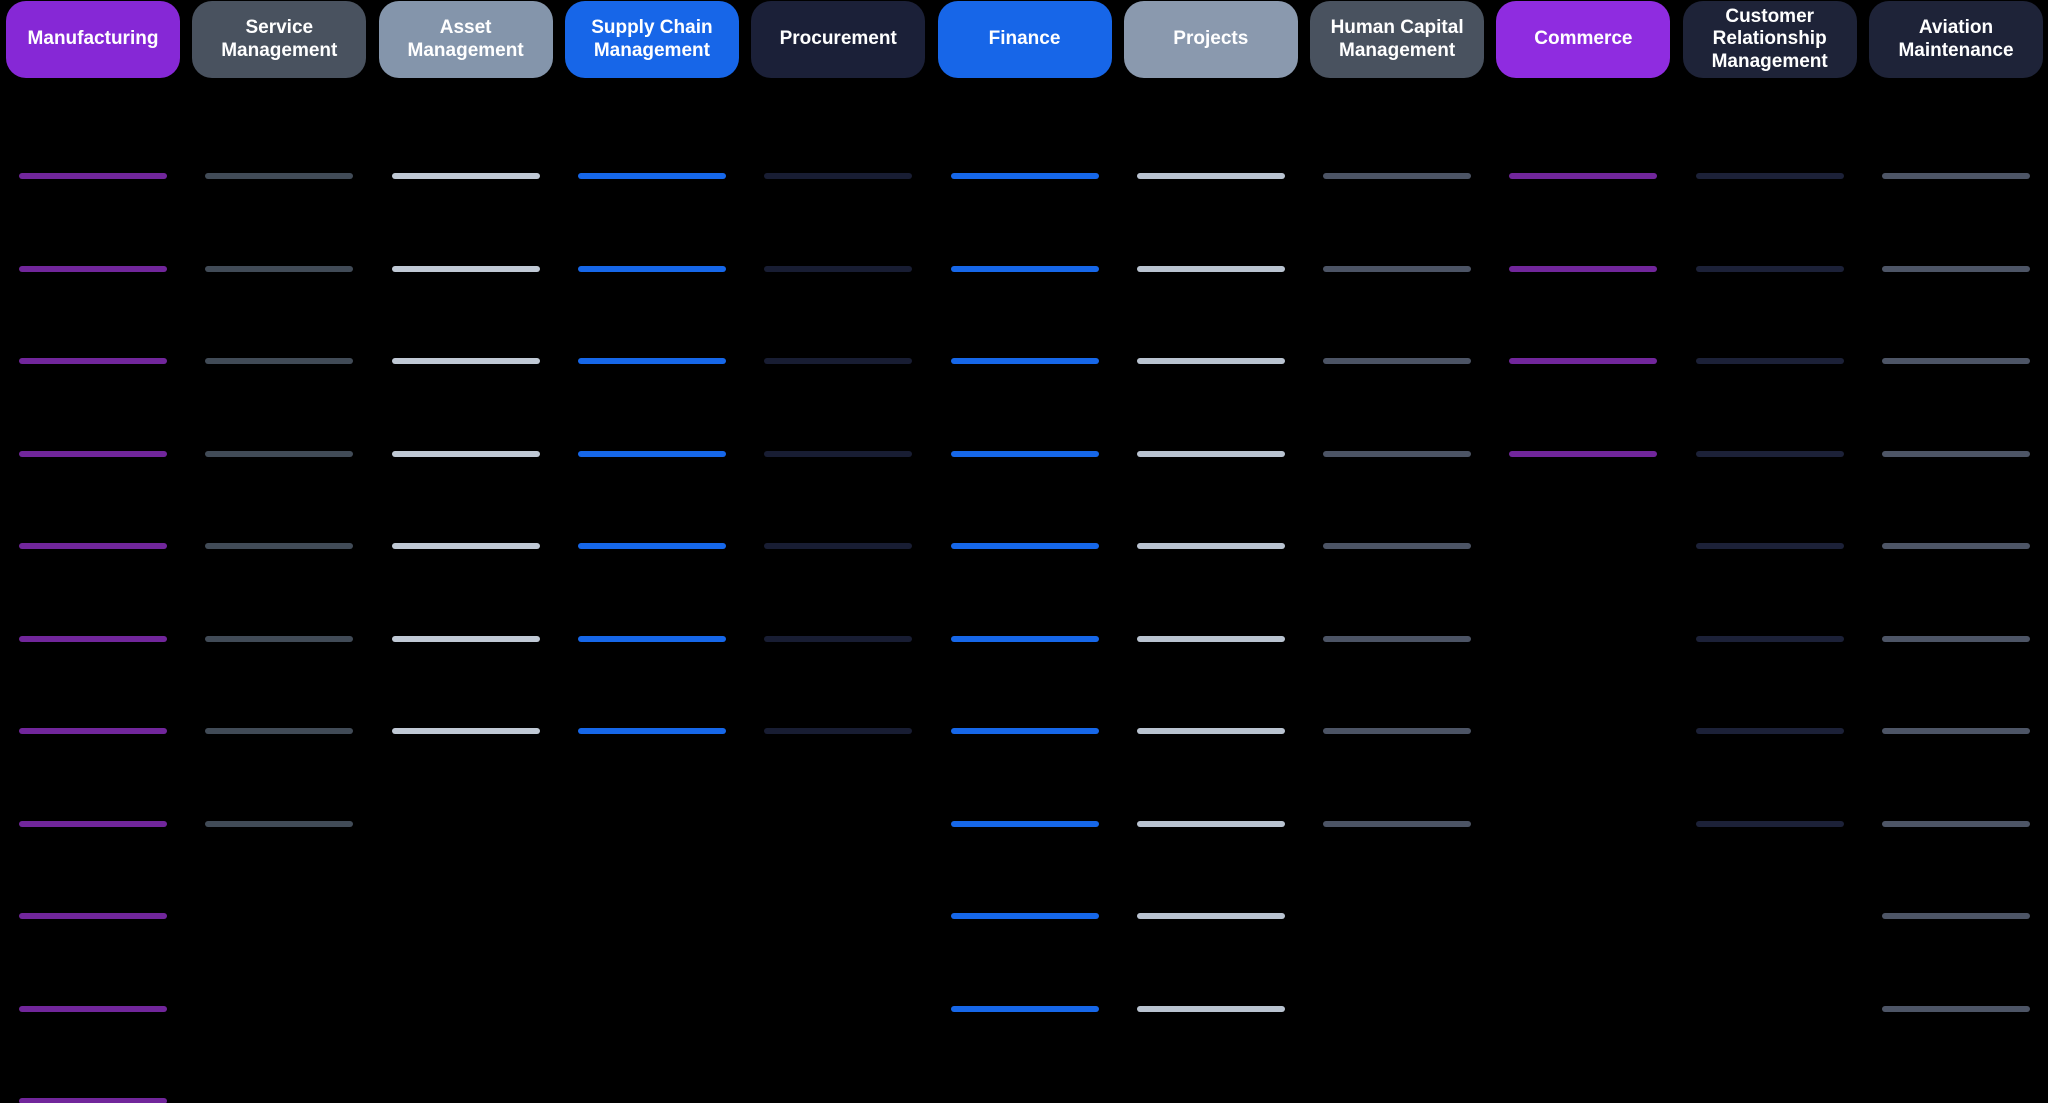  What do you see at coordinates (465, 39) in the screenshot?
I see `module-pill-asset-management: Asset Management` at bounding box center [465, 39].